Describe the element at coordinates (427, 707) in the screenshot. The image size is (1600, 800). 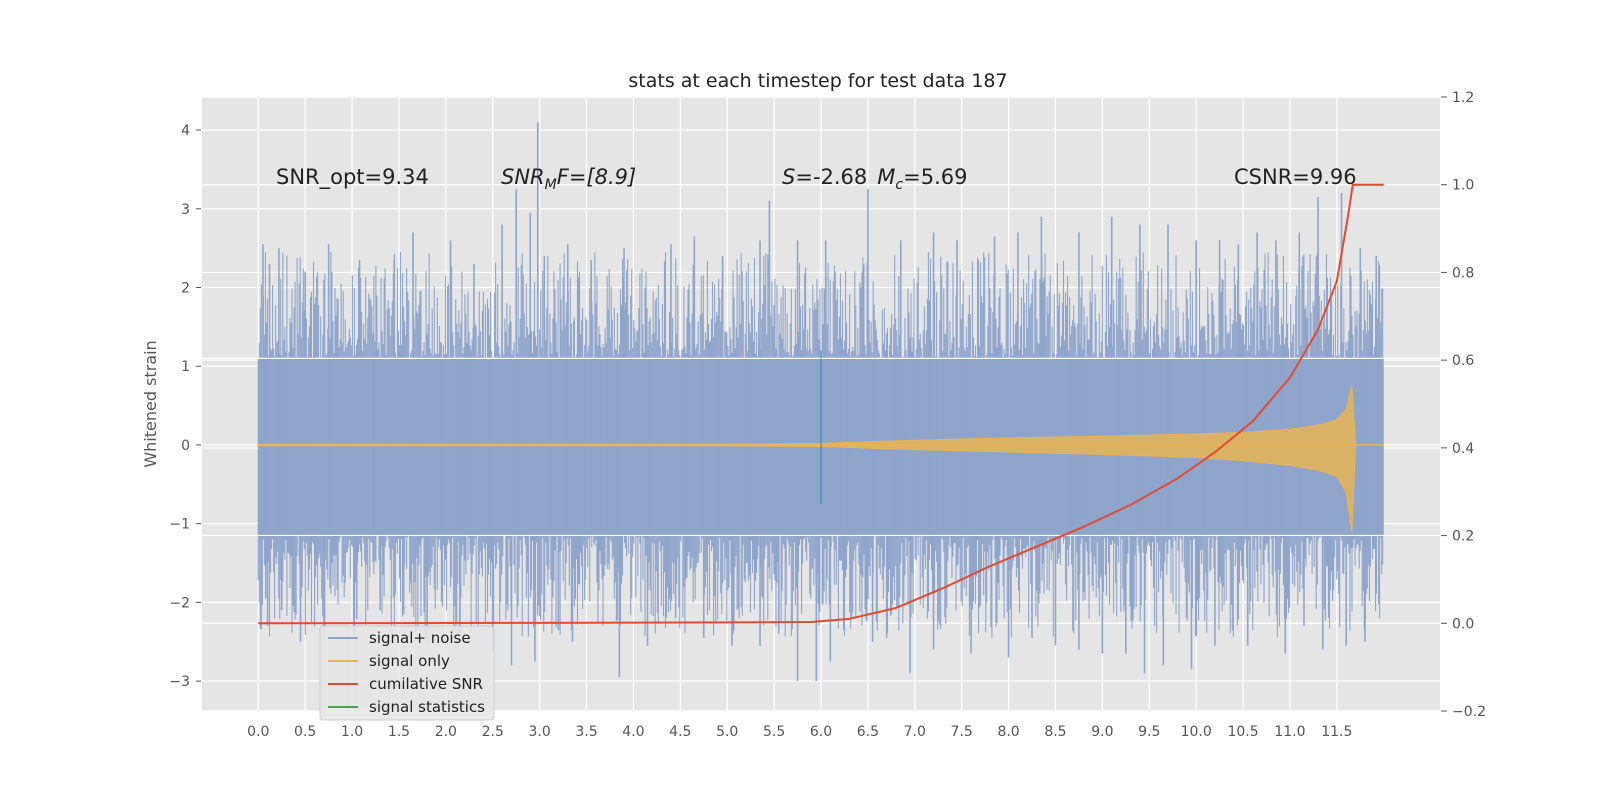
I see `legend-label-signal-statistics: signal statistics` at that location.